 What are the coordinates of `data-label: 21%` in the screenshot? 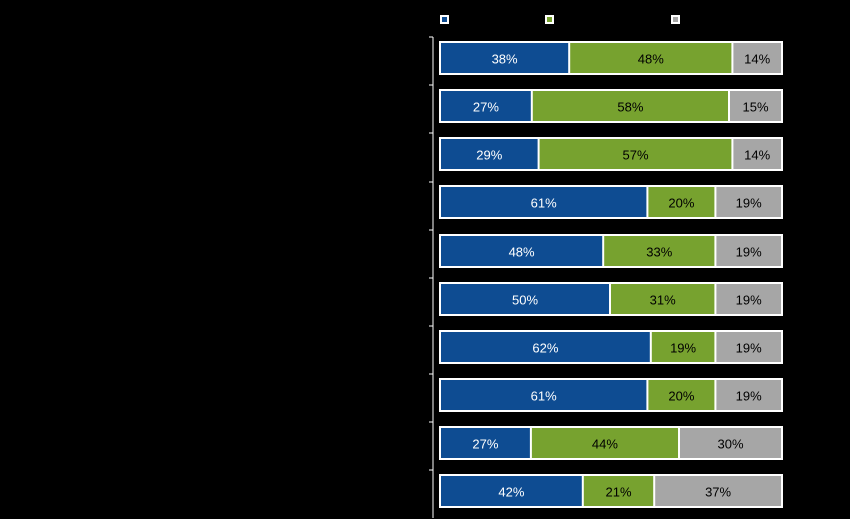 It's located at (618, 492).